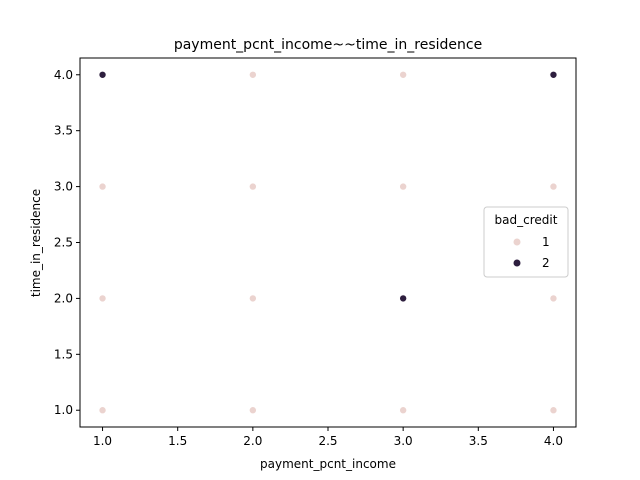 The width and height of the screenshot is (640, 480). What do you see at coordinates (546, 263) in the screenshot?
I see `legend-label-2: 2` at bounding box center [546, 263].